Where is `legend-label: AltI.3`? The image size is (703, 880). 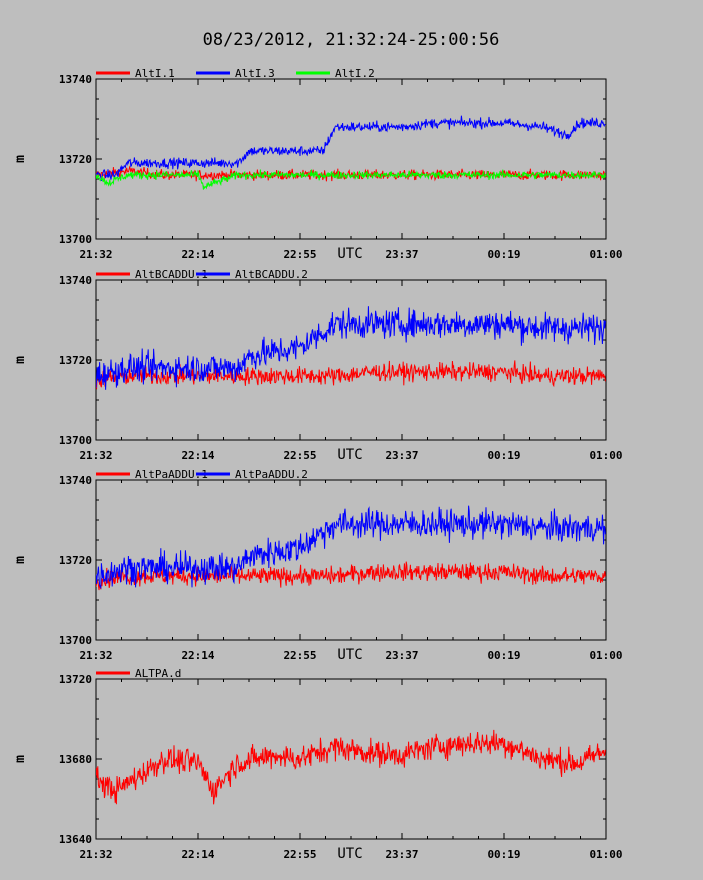 legend-label: AltI.3 is located at coordinates (255, 73).